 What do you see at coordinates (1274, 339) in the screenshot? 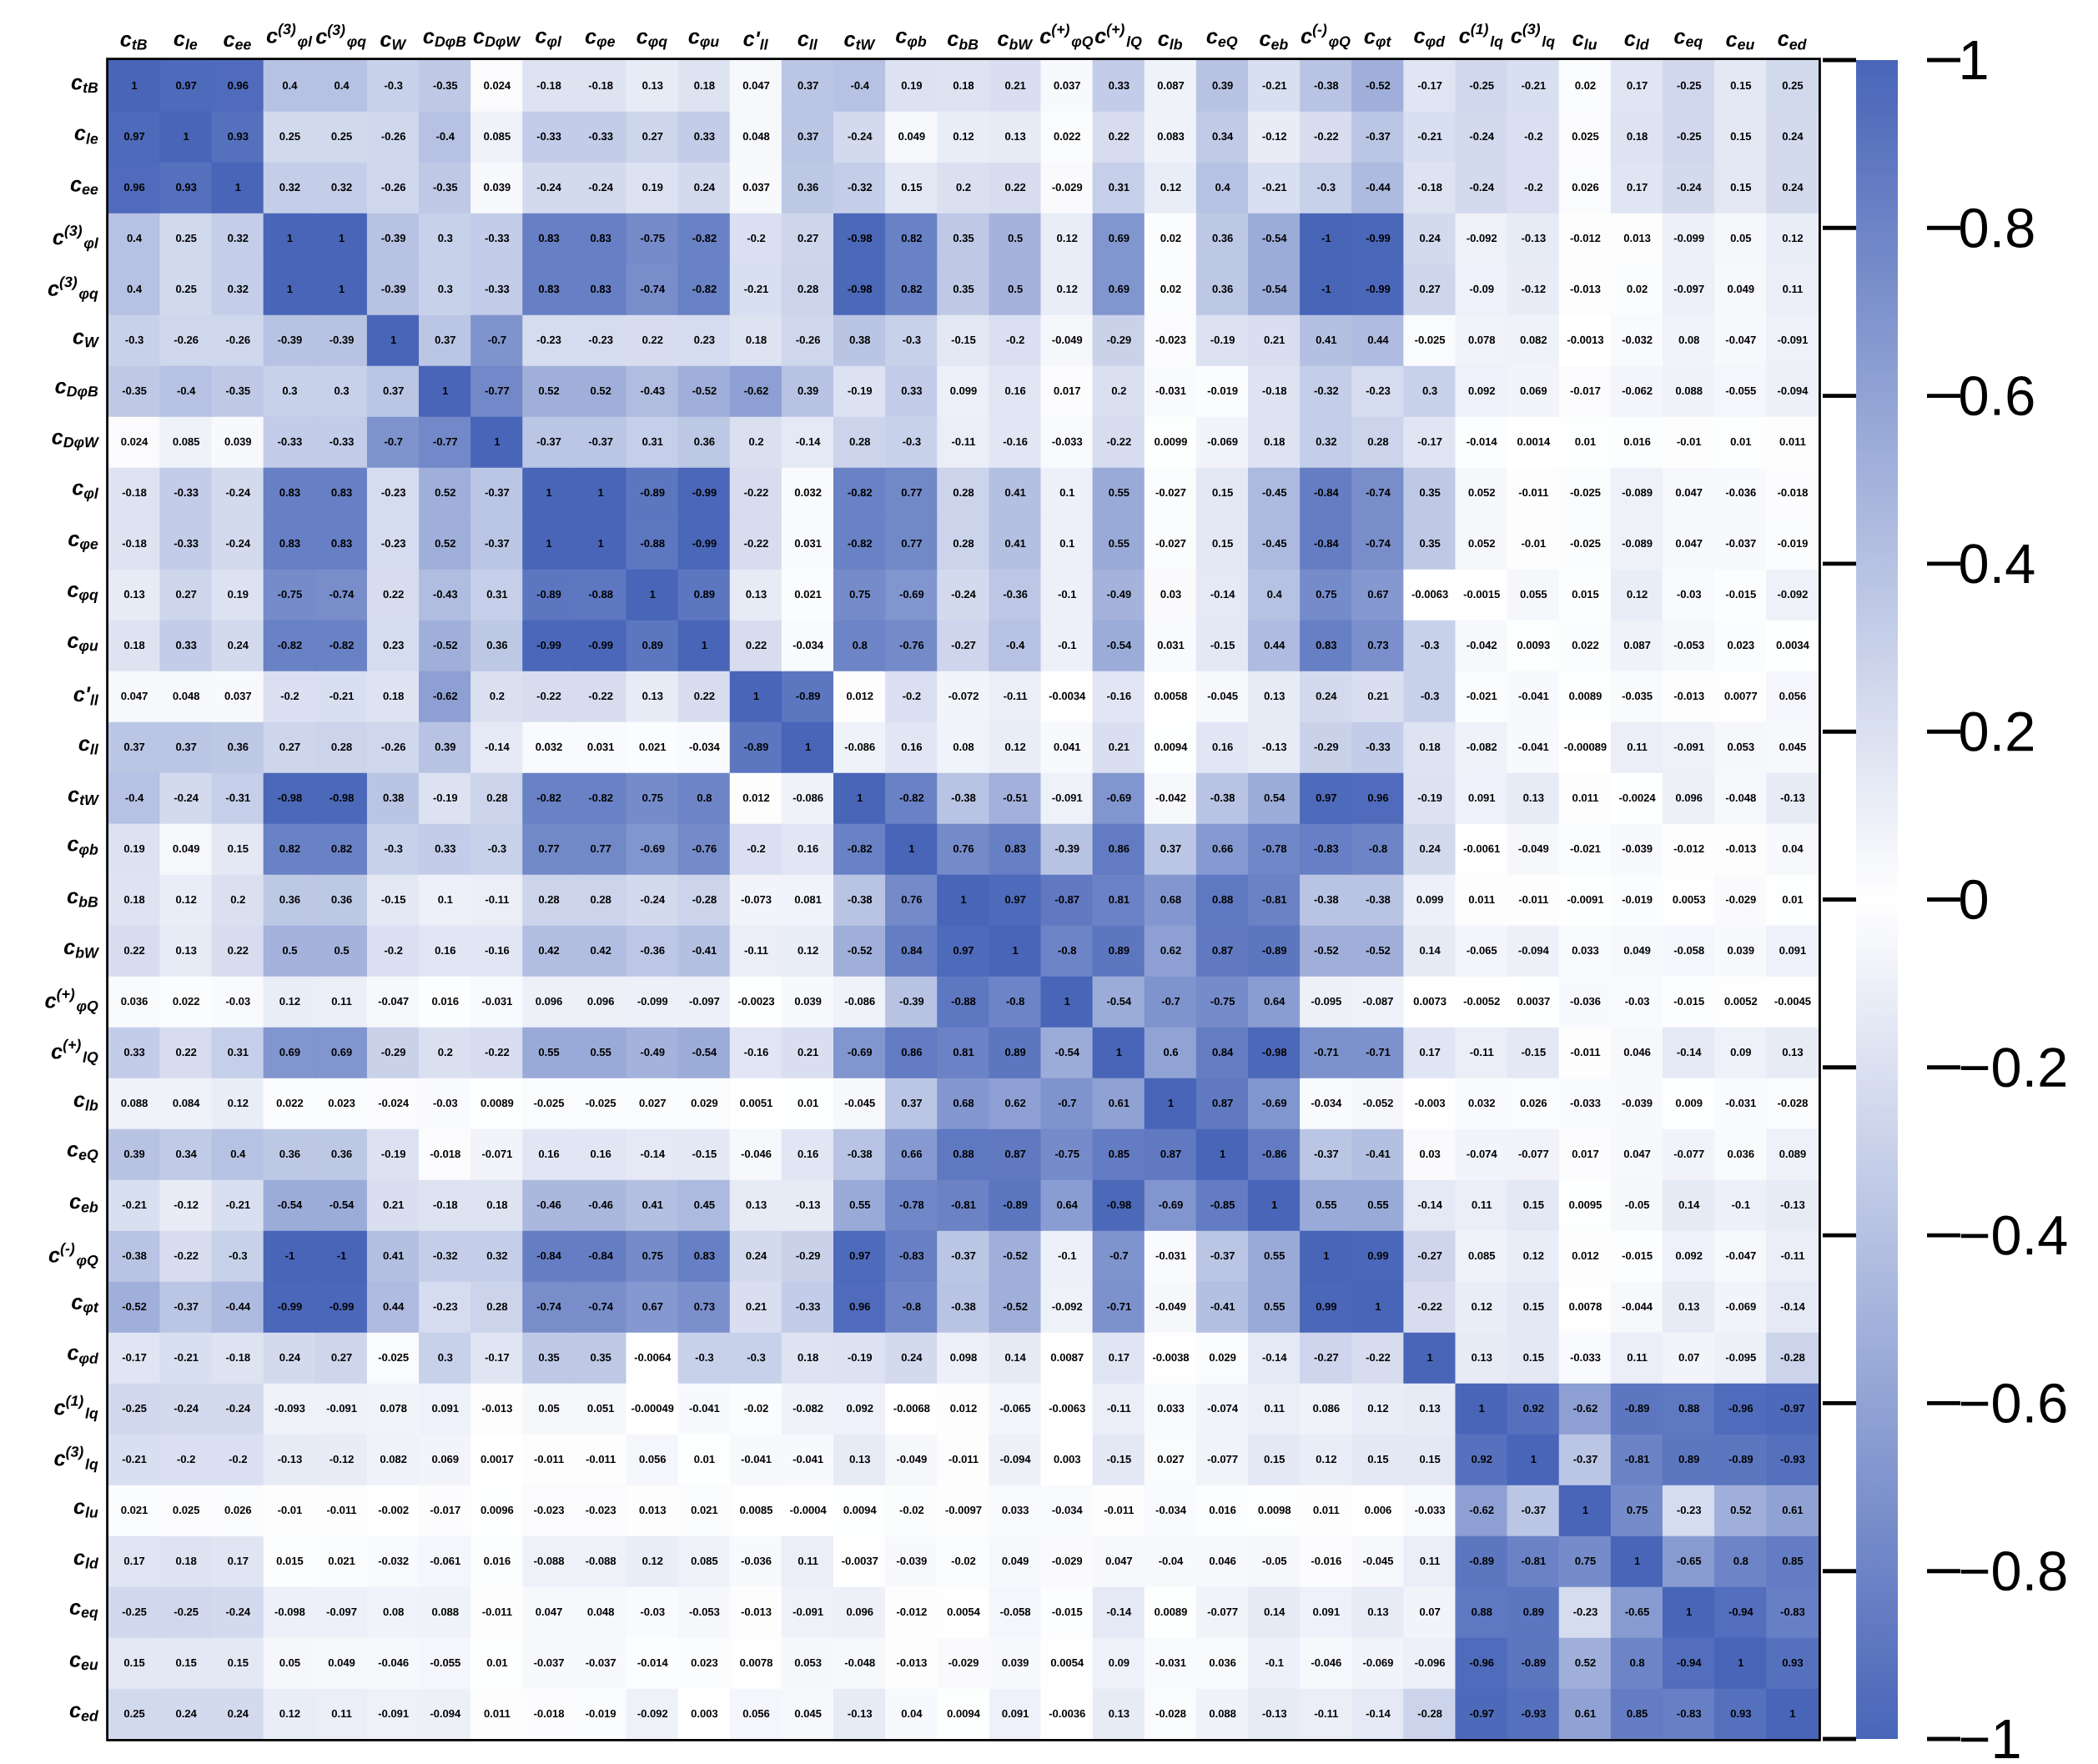
I see `data-label: 0.21` at bounding box center [1274, 339].